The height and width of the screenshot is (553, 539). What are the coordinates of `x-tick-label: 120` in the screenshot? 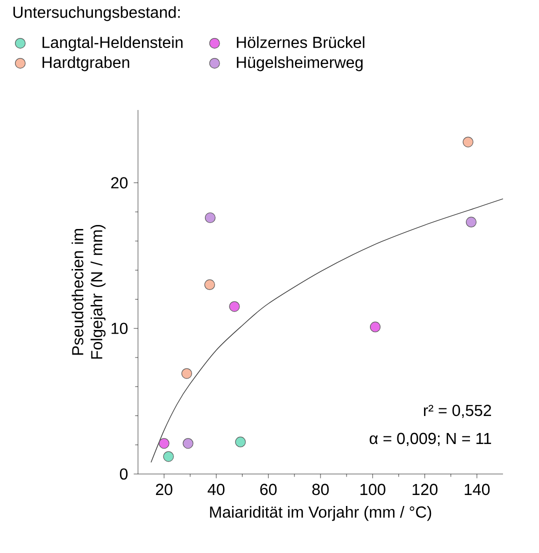 It's located at (425, 490).